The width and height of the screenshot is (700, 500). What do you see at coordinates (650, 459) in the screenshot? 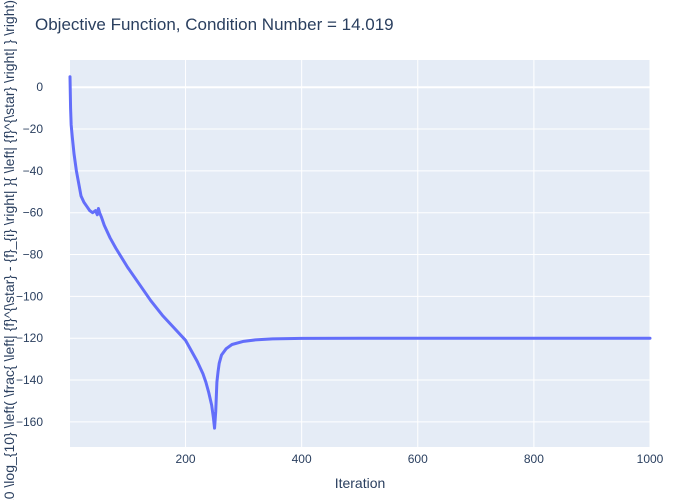
I see `x-tick-label: 1000` at bounding box center [650, 459].